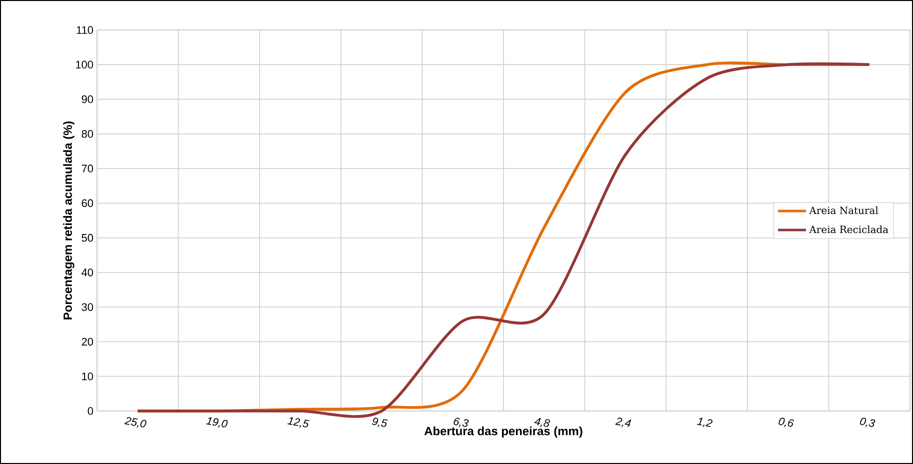 The image size is (913, 464). I want to click on y-tick-label: 20, so click(88, 342).